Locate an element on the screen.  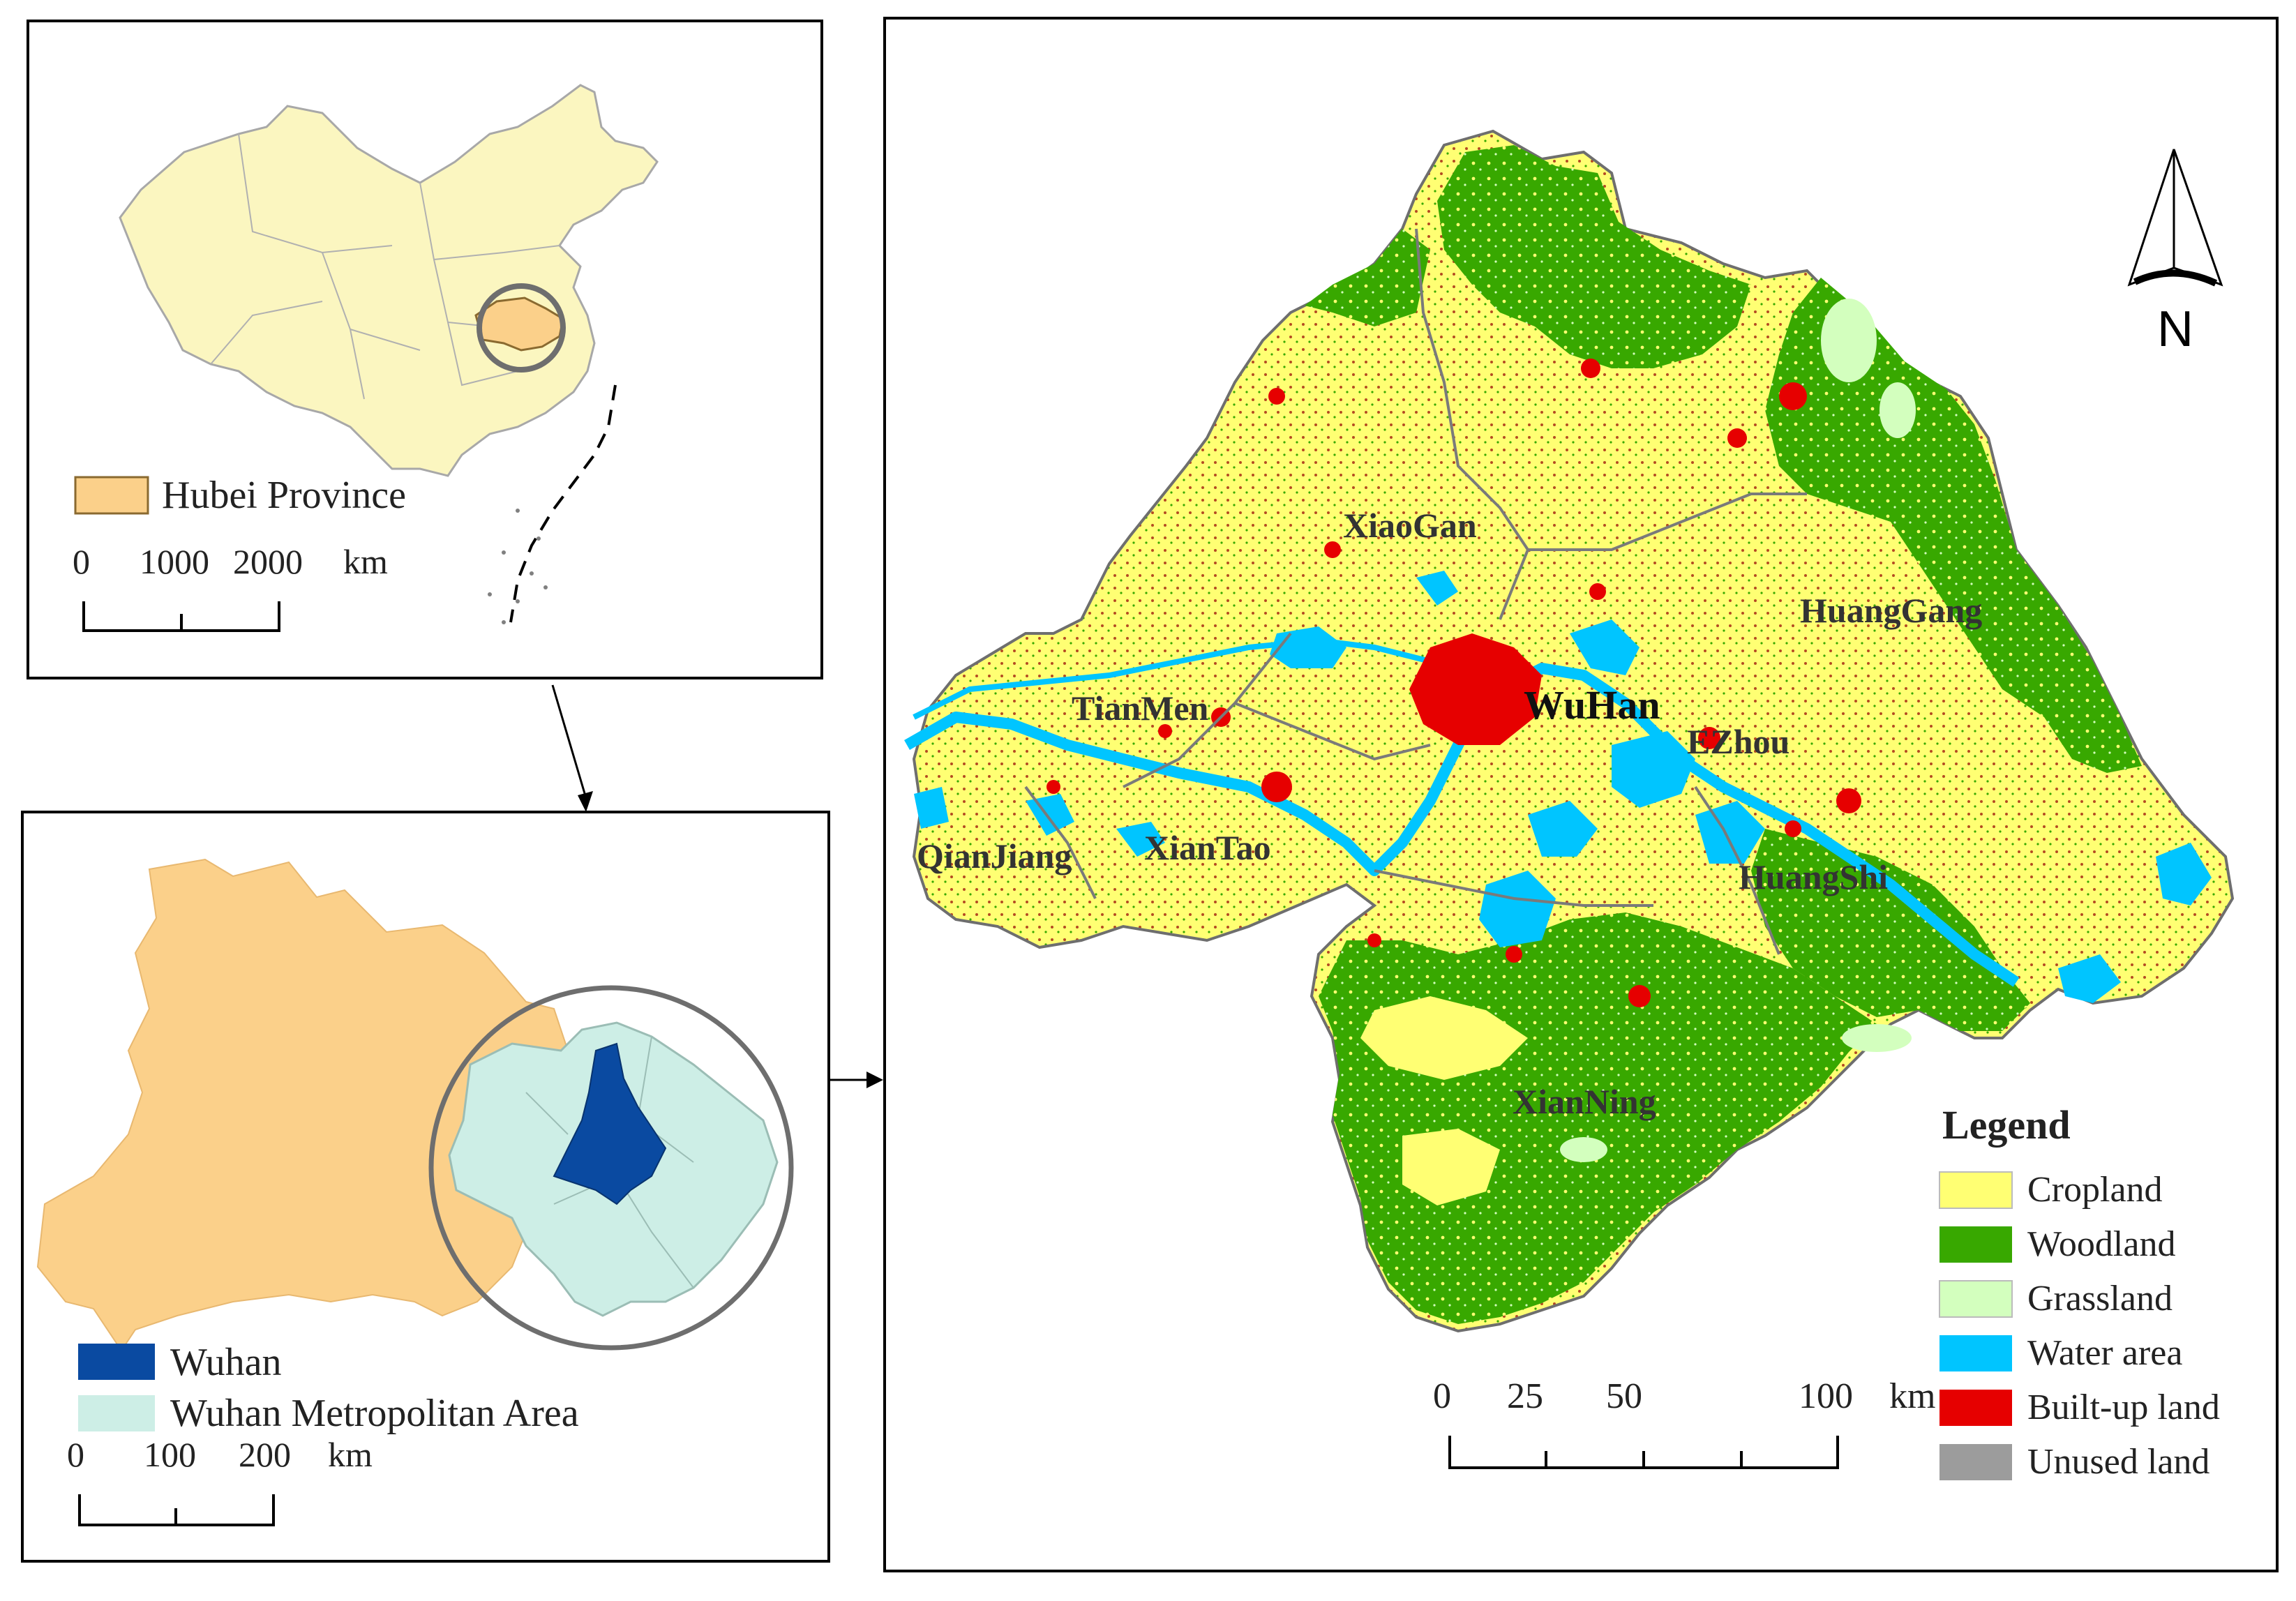
hubei-scale-label-0: 0 is located at coordinates (75, 1455).